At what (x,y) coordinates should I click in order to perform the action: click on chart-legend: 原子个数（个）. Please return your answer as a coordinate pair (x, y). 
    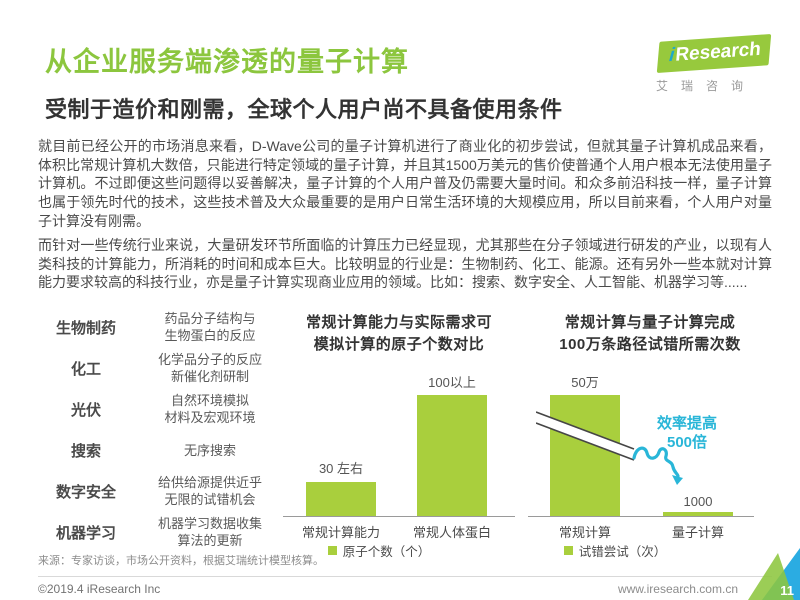
    Looking at the image, I should click on (379, 550).